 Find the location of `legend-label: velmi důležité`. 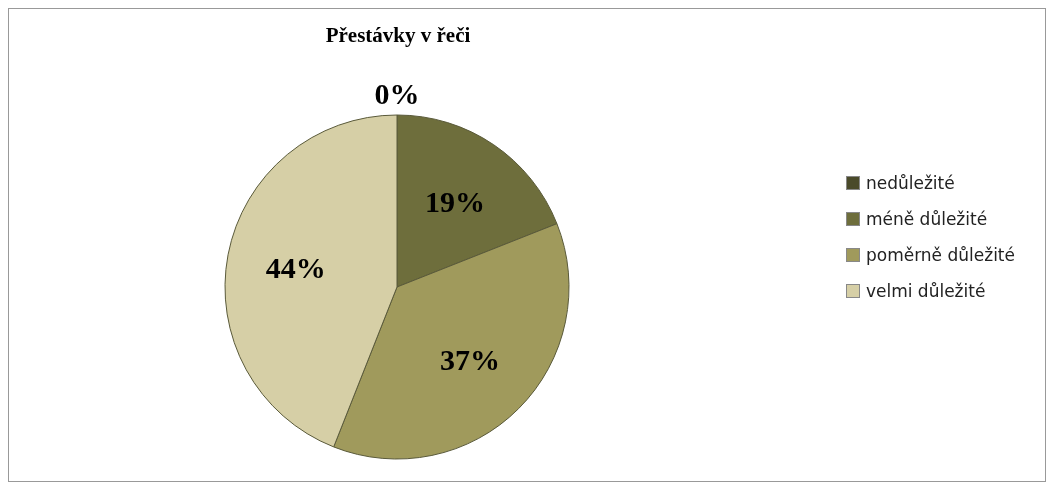

legend-label: velmi důležité is located at coordinates (925, 291).